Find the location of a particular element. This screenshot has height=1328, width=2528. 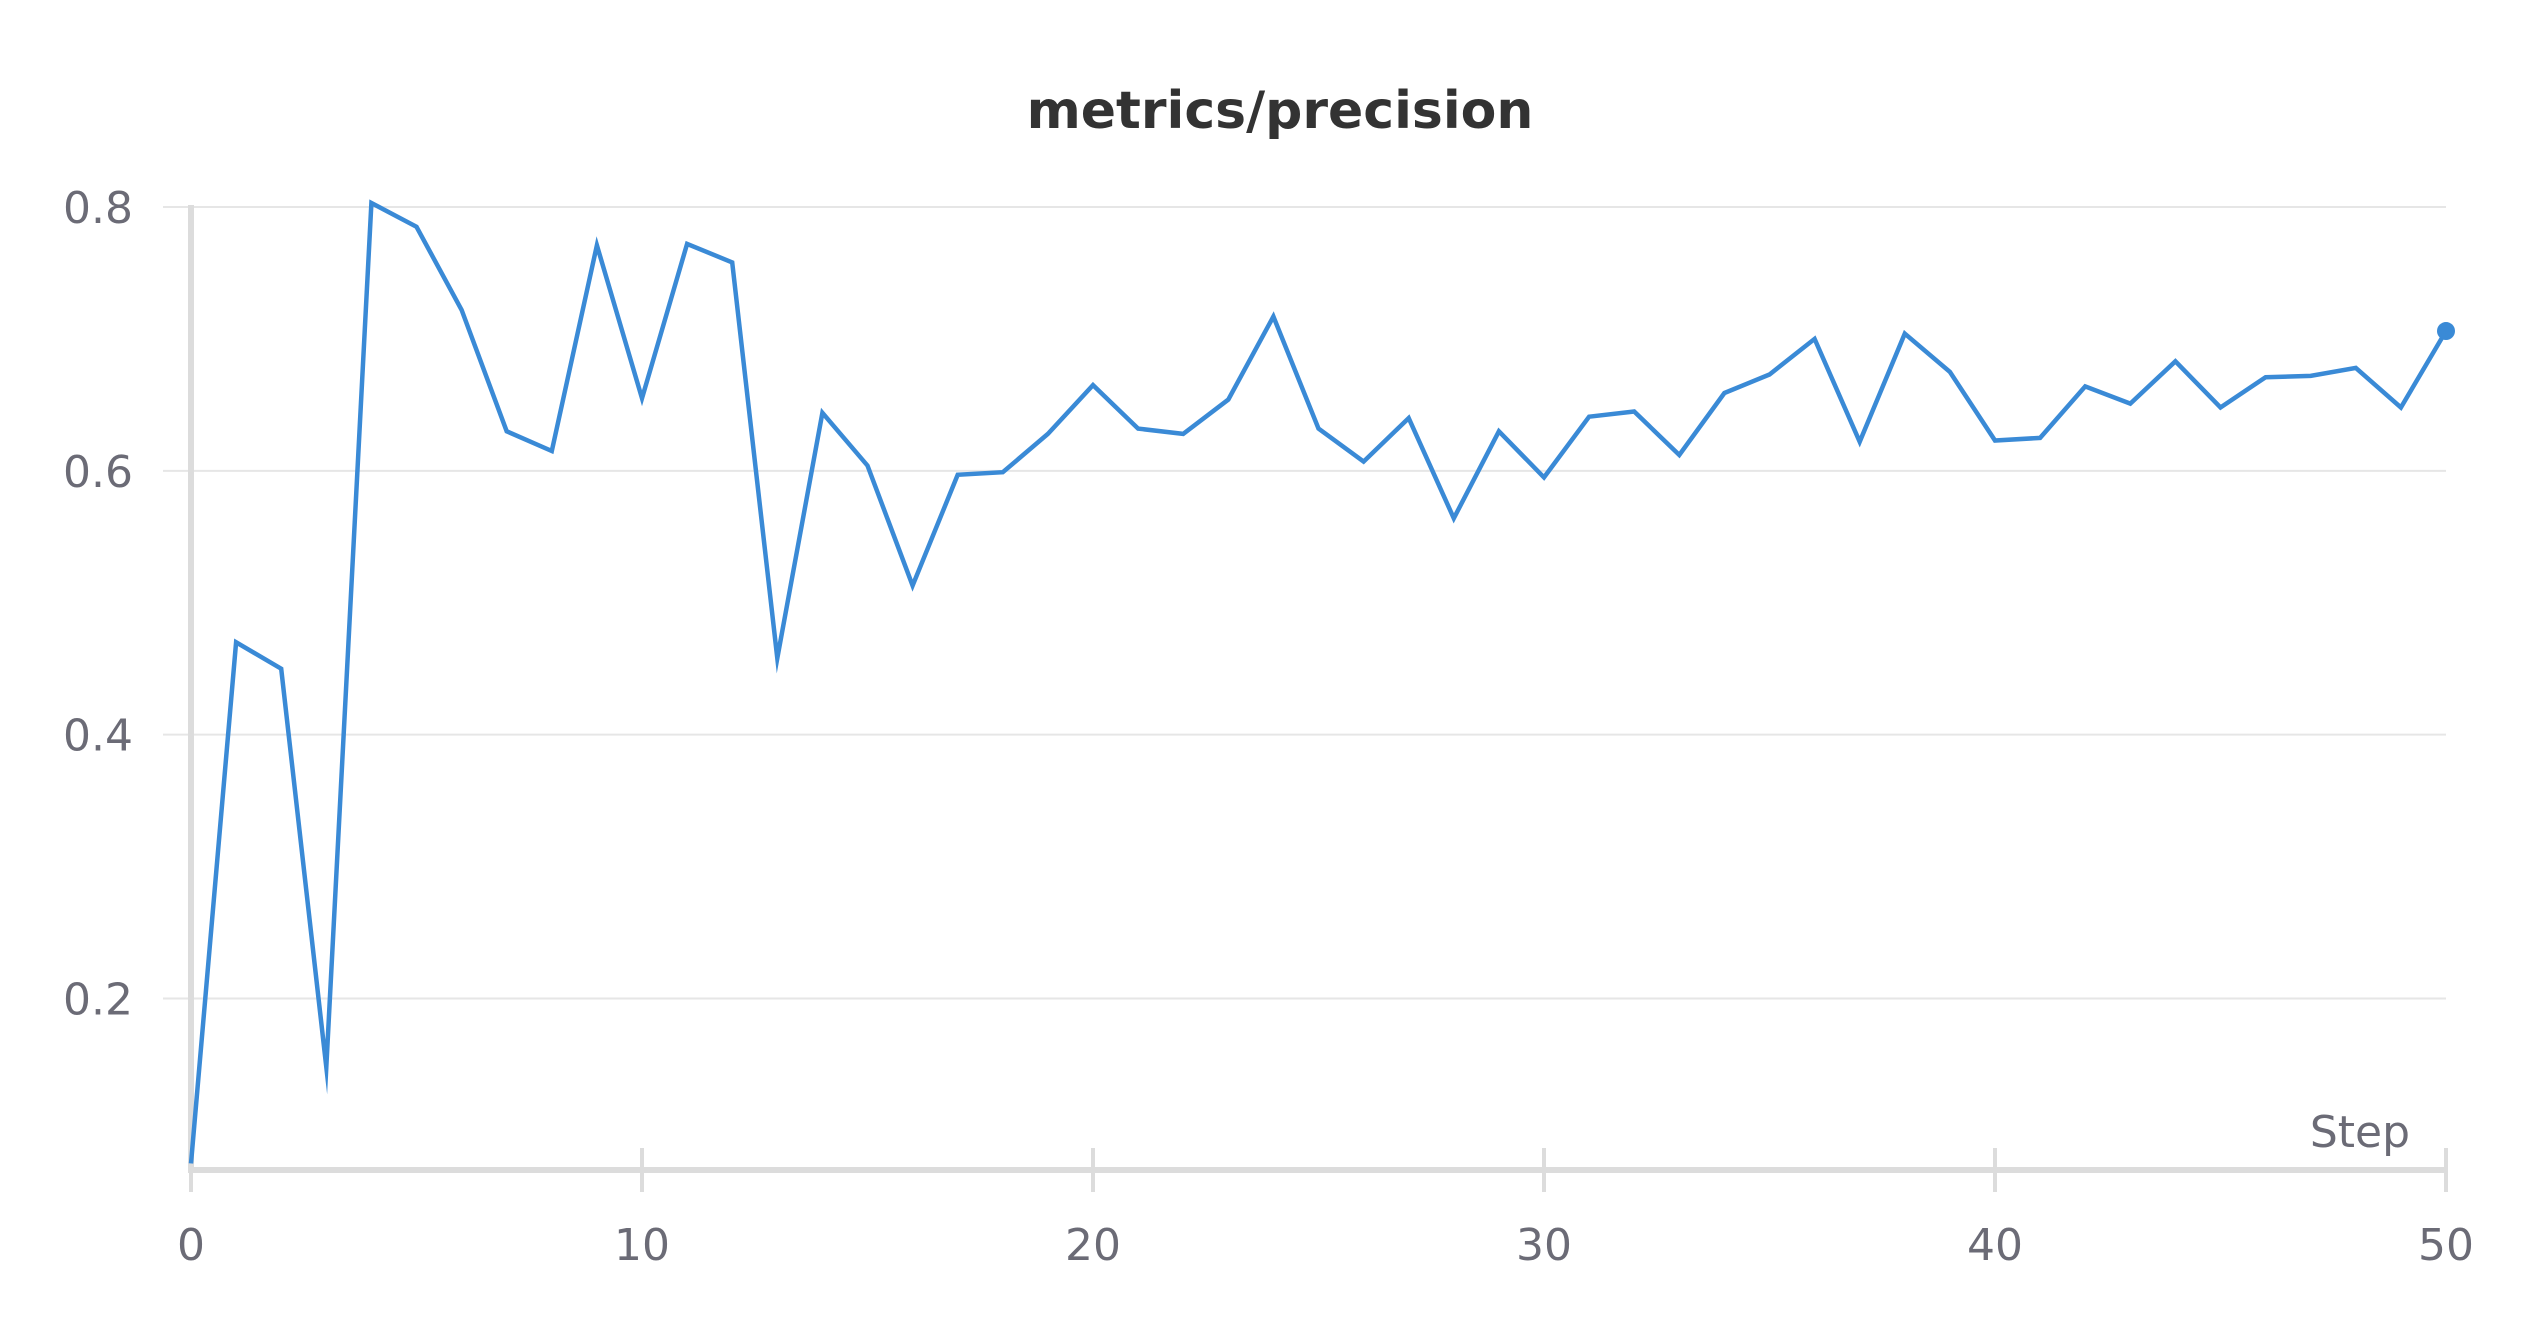

y-tick-label: 0.2 is located at coordinates (98, 1000).